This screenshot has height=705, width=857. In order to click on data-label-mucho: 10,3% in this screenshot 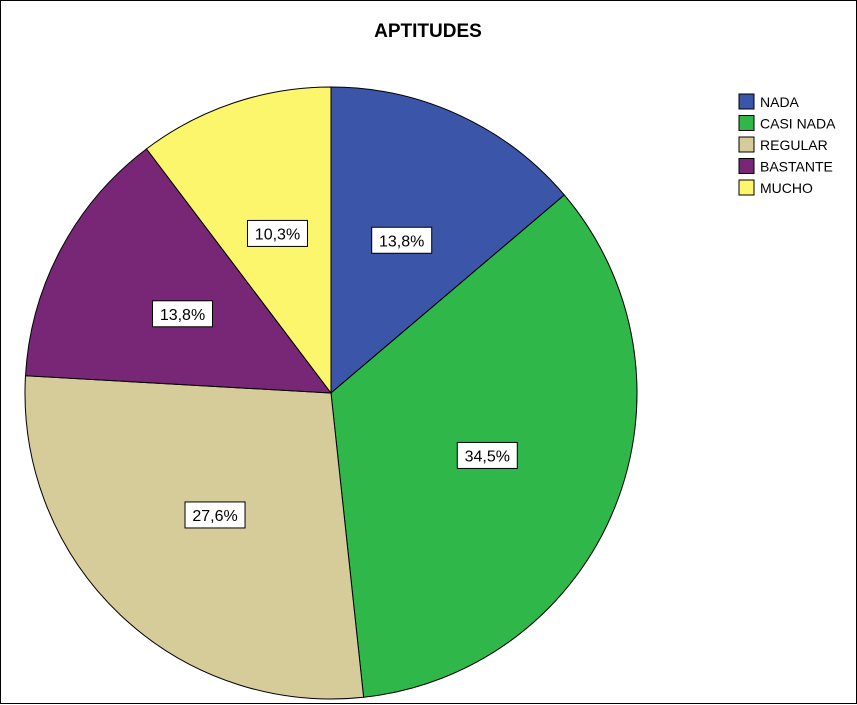, I will do `click(277, 233)`.